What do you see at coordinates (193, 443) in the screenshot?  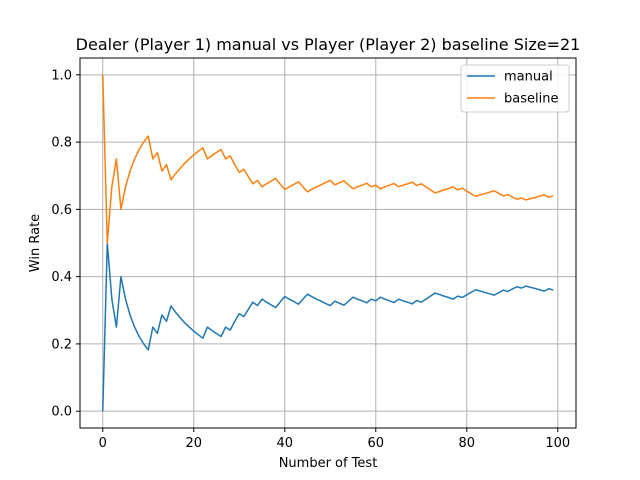 I see `x-tick-label: 20` at bounding box center [193, 443].